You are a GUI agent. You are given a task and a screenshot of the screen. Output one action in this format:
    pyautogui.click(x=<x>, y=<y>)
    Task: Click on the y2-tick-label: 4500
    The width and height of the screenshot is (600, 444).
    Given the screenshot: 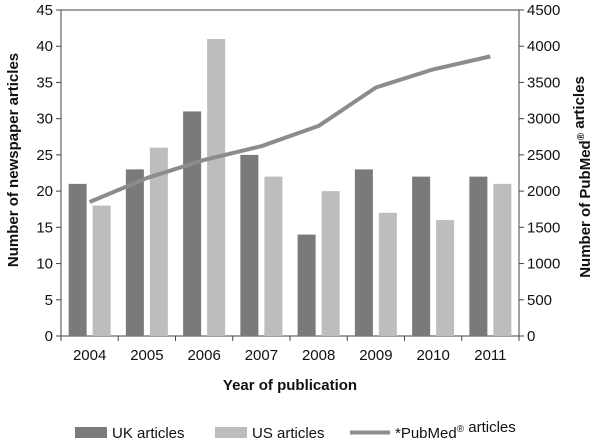 What is the action you would take?
    pyautogui.click(x=543, y=10)
    